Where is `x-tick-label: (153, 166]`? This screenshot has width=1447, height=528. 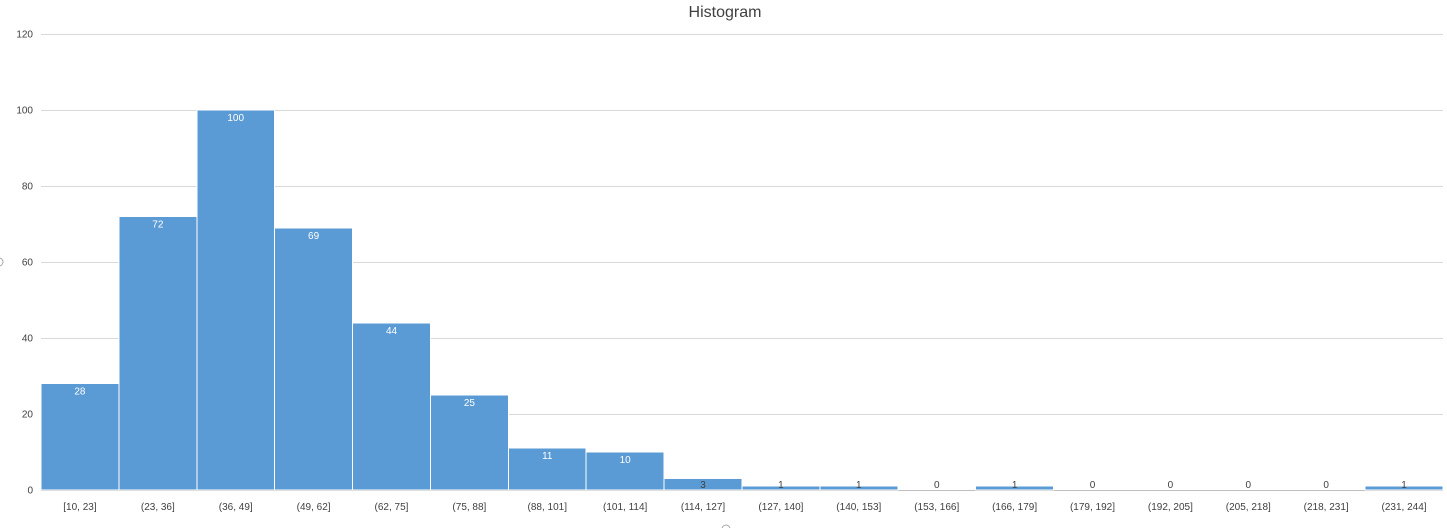
x-tick-label: (153, 166] is located at coordinates (936, 507).